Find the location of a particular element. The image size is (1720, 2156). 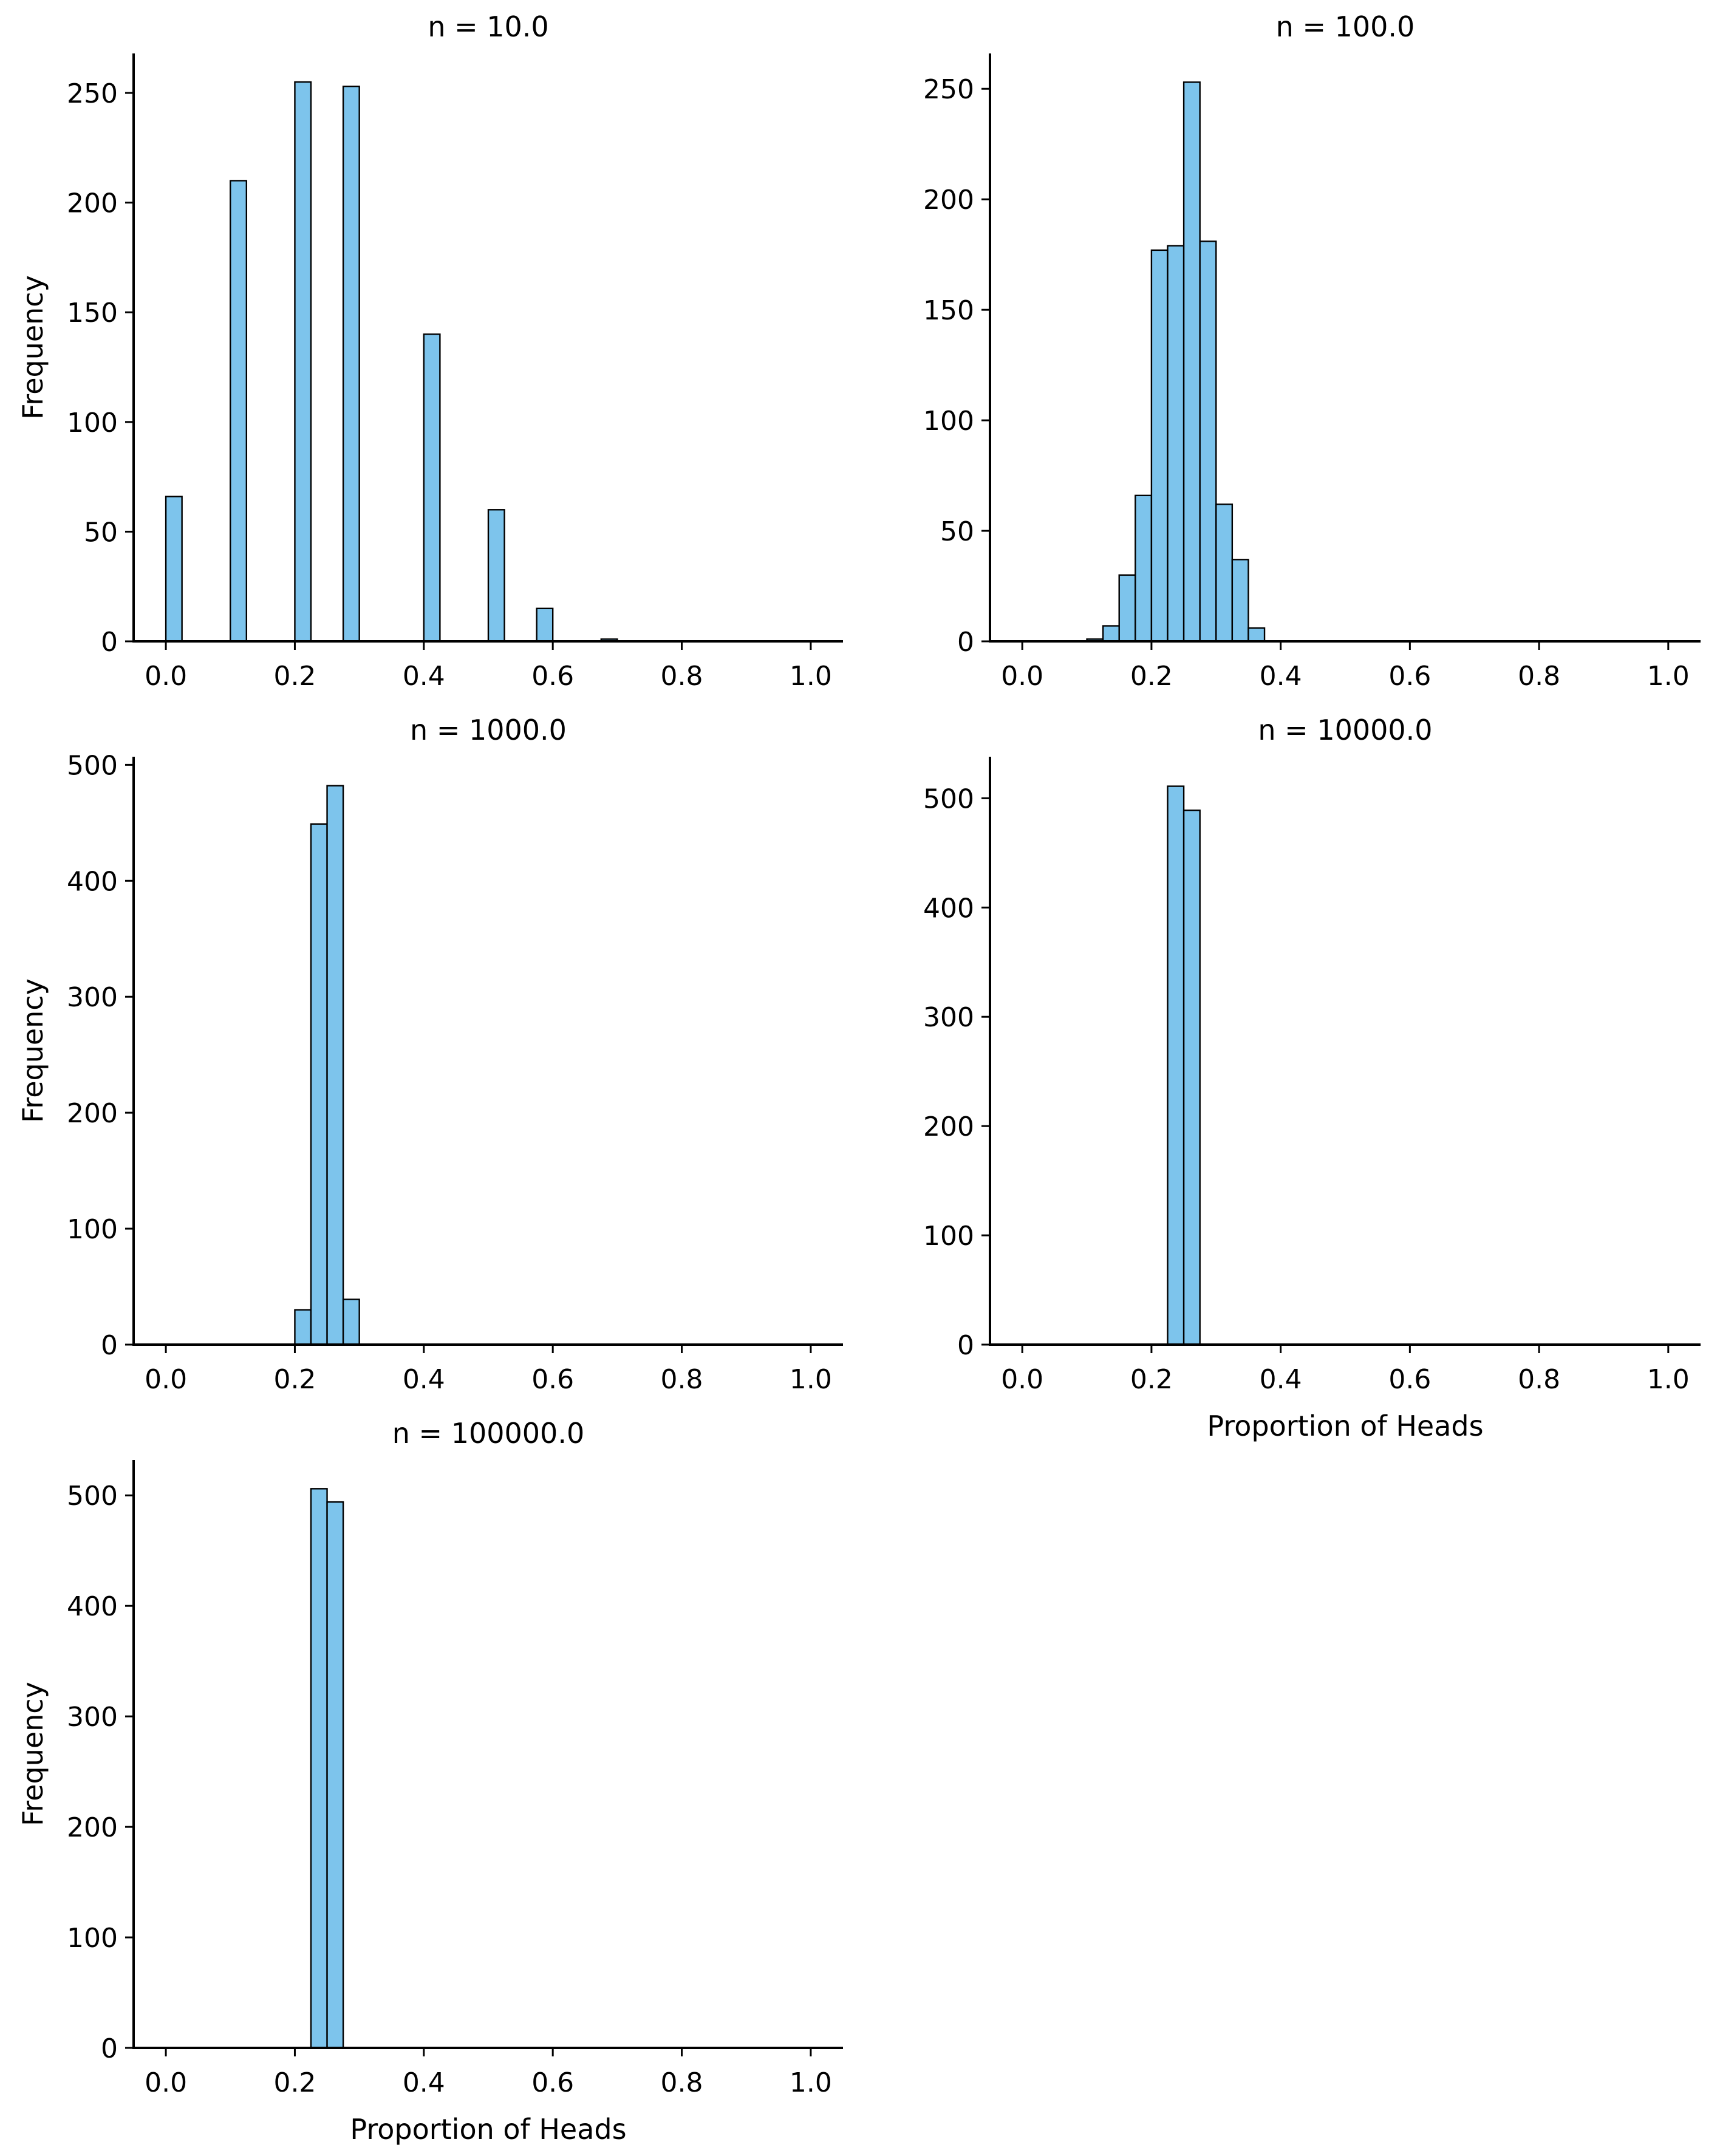

panel-title: n = 100000.0 is located at coordinates (488, 1433).